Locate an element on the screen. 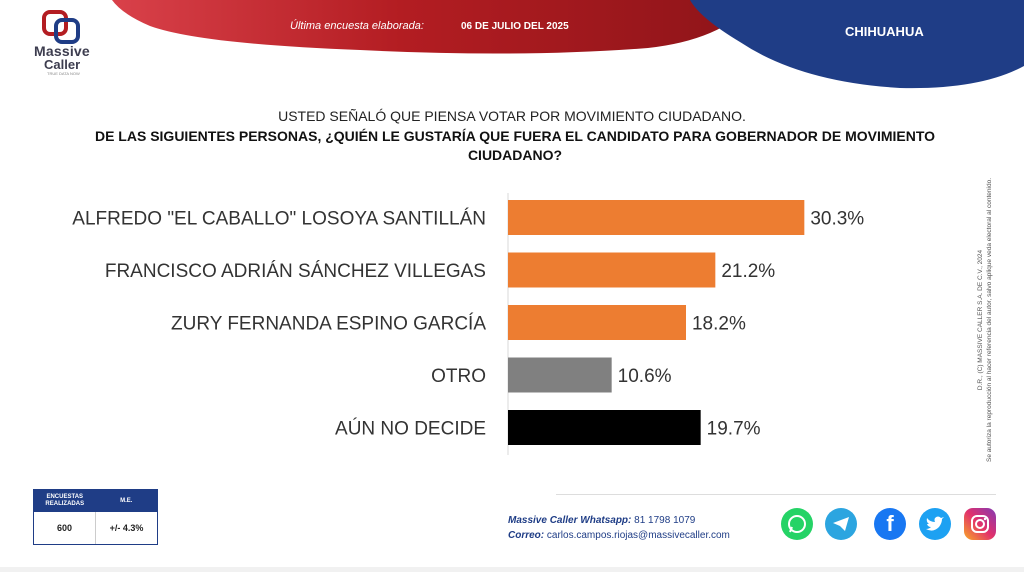 The height and width of the screenshot is (572, 1024). data-label: 10.6% is located at coordinates (645, 376).